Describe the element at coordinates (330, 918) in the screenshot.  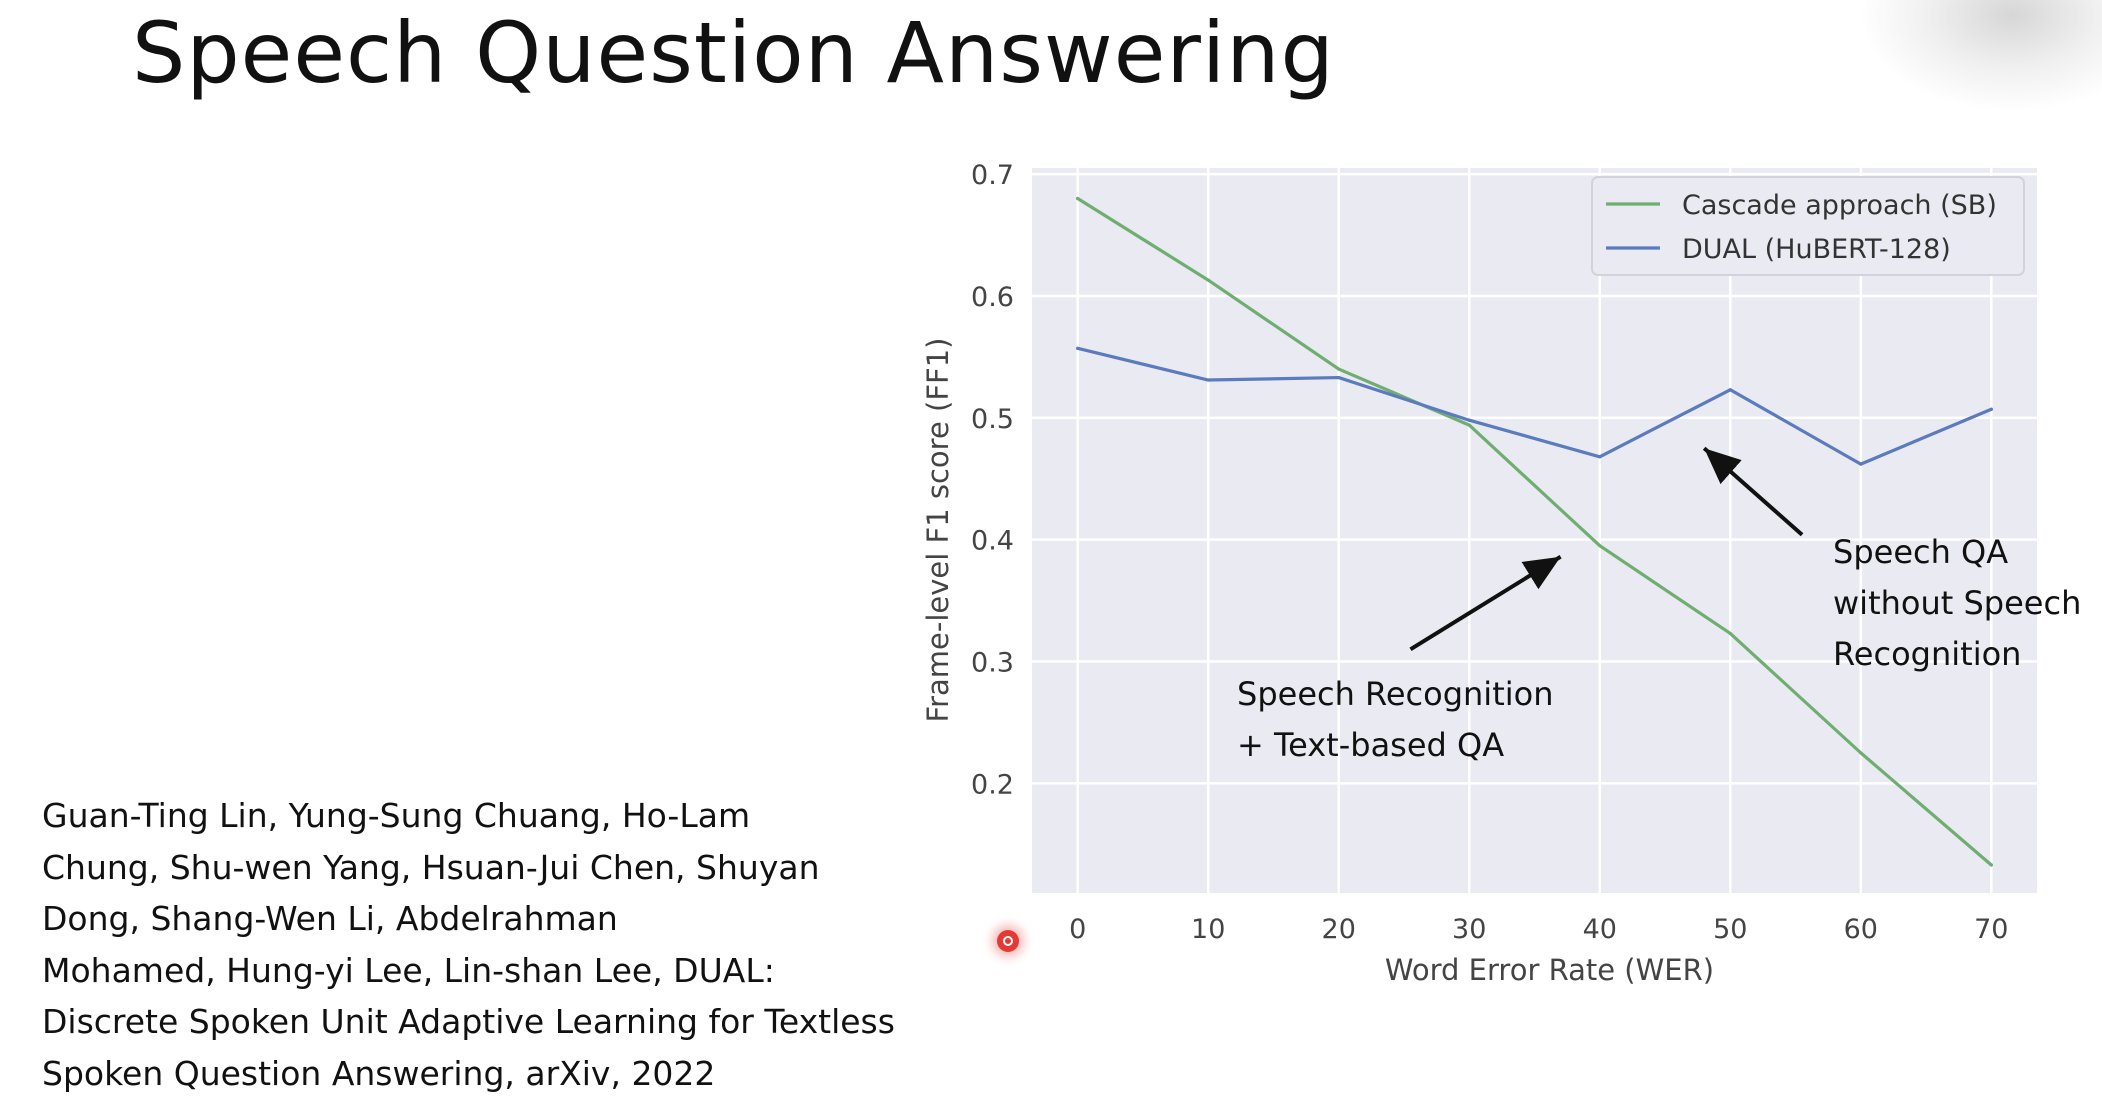
I see `citation-line: Dong, Shang-Wen Li, Abdelrahman` at that location.